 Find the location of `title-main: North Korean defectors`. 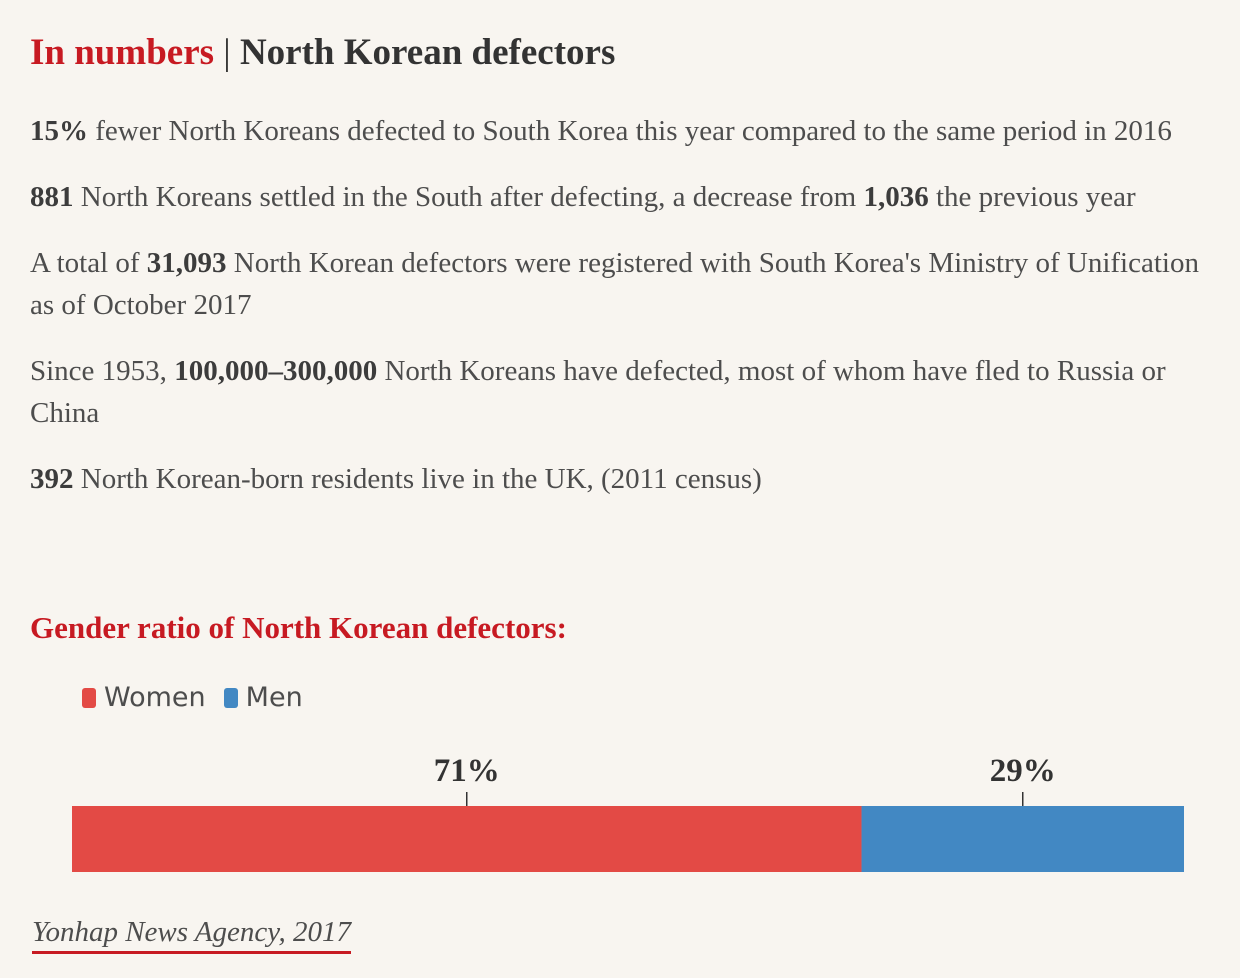

title-main: North Korean defectors is located at coordinates (427, 52).